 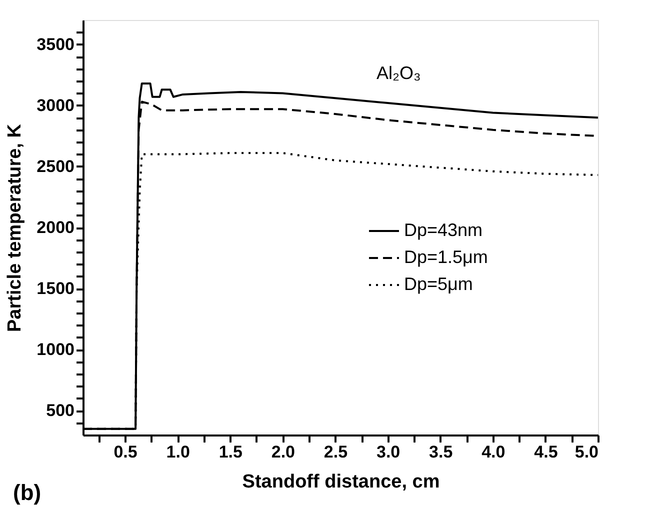 What do you see at coordinates (230, 452) in the screenshot?
I see `x-tick-label: 1.5` at bounding box center [230, 452].